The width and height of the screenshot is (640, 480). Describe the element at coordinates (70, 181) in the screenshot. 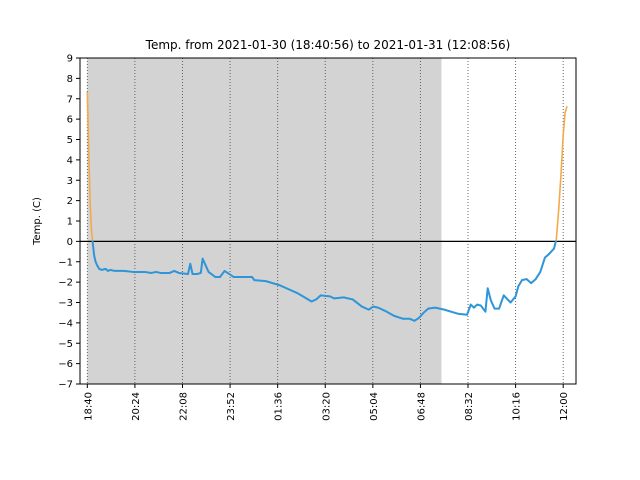

I see `y-tick-label-10: 3` at that location.